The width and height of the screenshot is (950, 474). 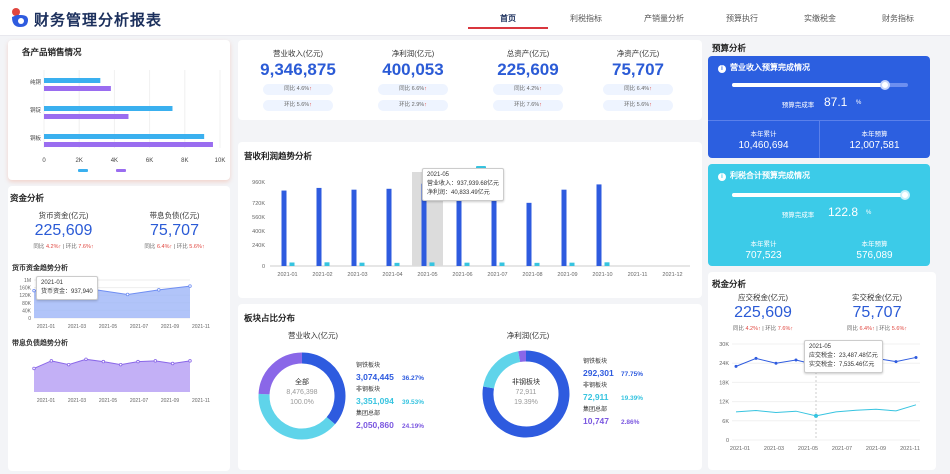 I want to click on tab-financial-indicators: 财务指标, so click(x=898, y=18).